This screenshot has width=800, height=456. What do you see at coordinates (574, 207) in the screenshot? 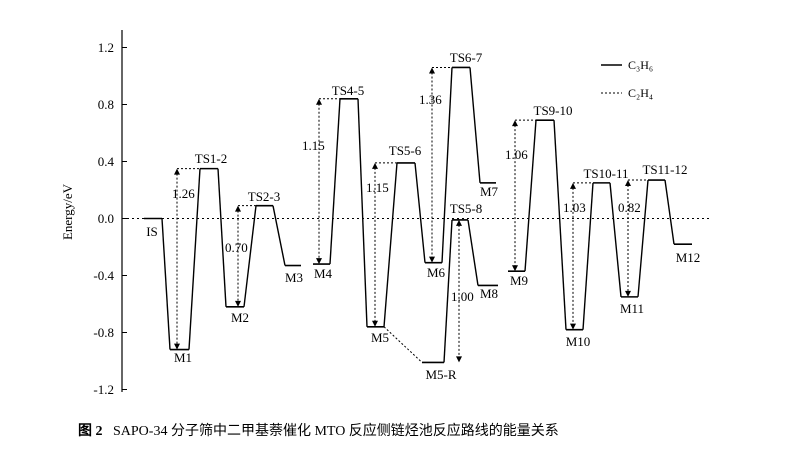
I see `barrier-label-8: 1.03` at bounding box center [574, 207].